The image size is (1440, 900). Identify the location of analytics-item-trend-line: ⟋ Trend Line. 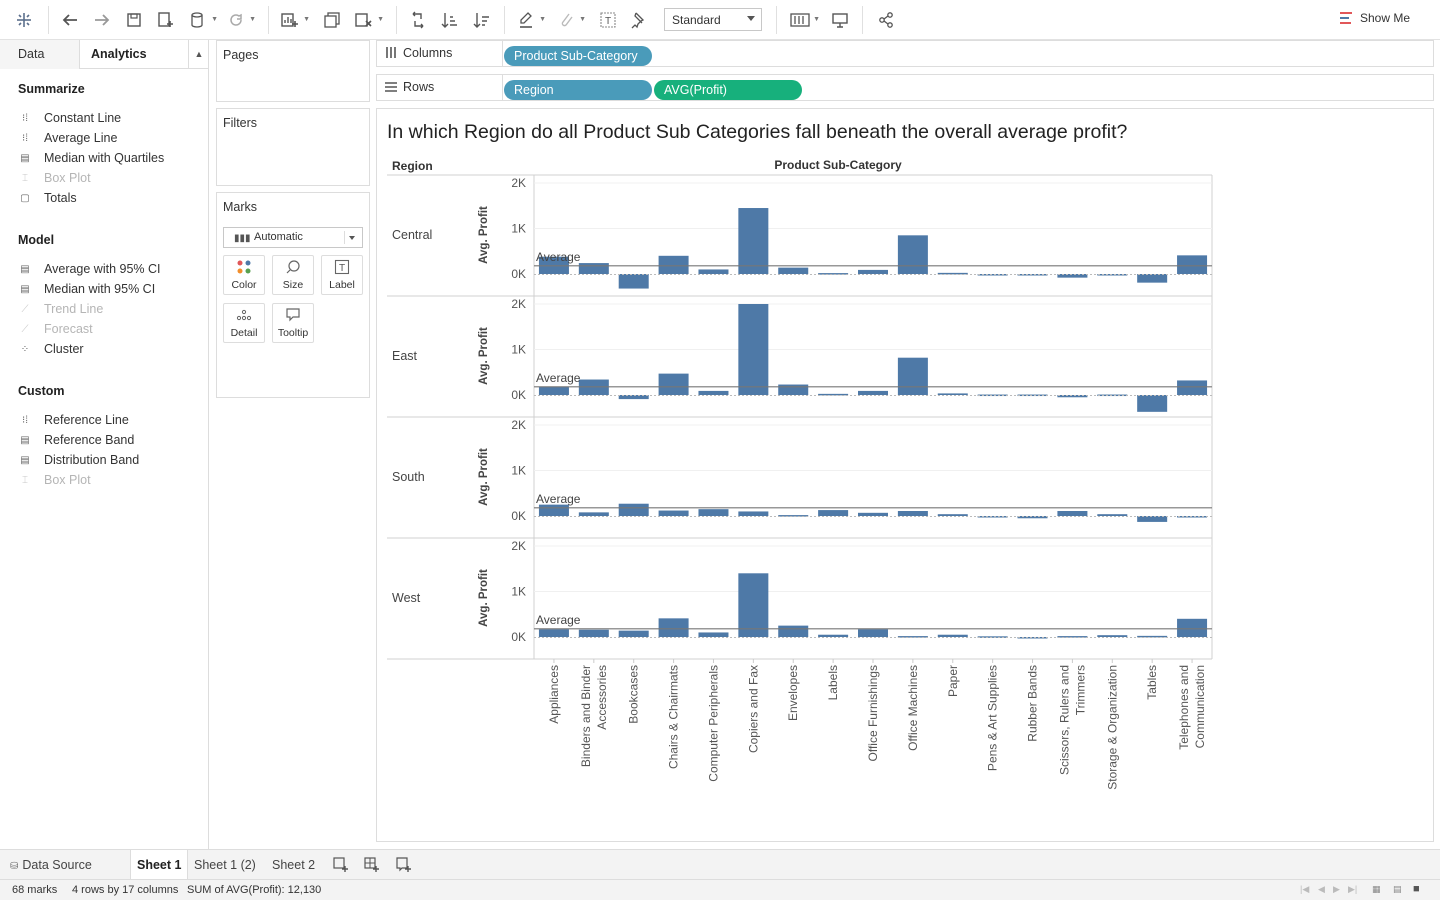
(61, 309).